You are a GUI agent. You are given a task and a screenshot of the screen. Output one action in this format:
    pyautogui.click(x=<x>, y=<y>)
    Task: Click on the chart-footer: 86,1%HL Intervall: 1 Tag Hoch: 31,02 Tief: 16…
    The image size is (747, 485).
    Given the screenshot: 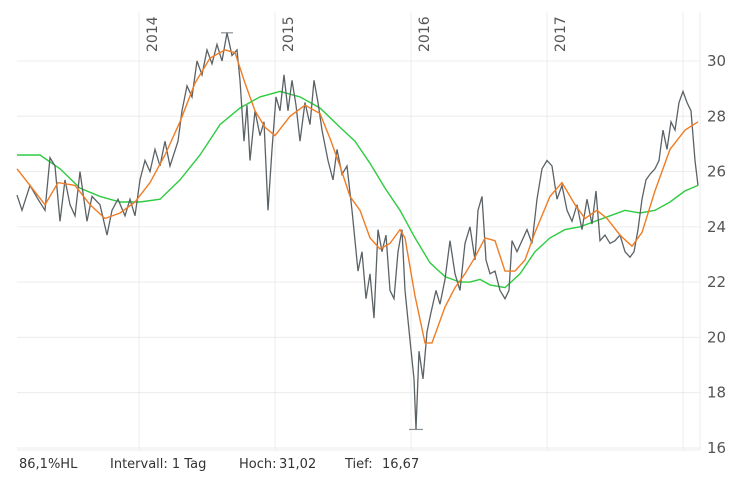 What is the action you would take?
    pyautogui.click(x=219, y=464)
    